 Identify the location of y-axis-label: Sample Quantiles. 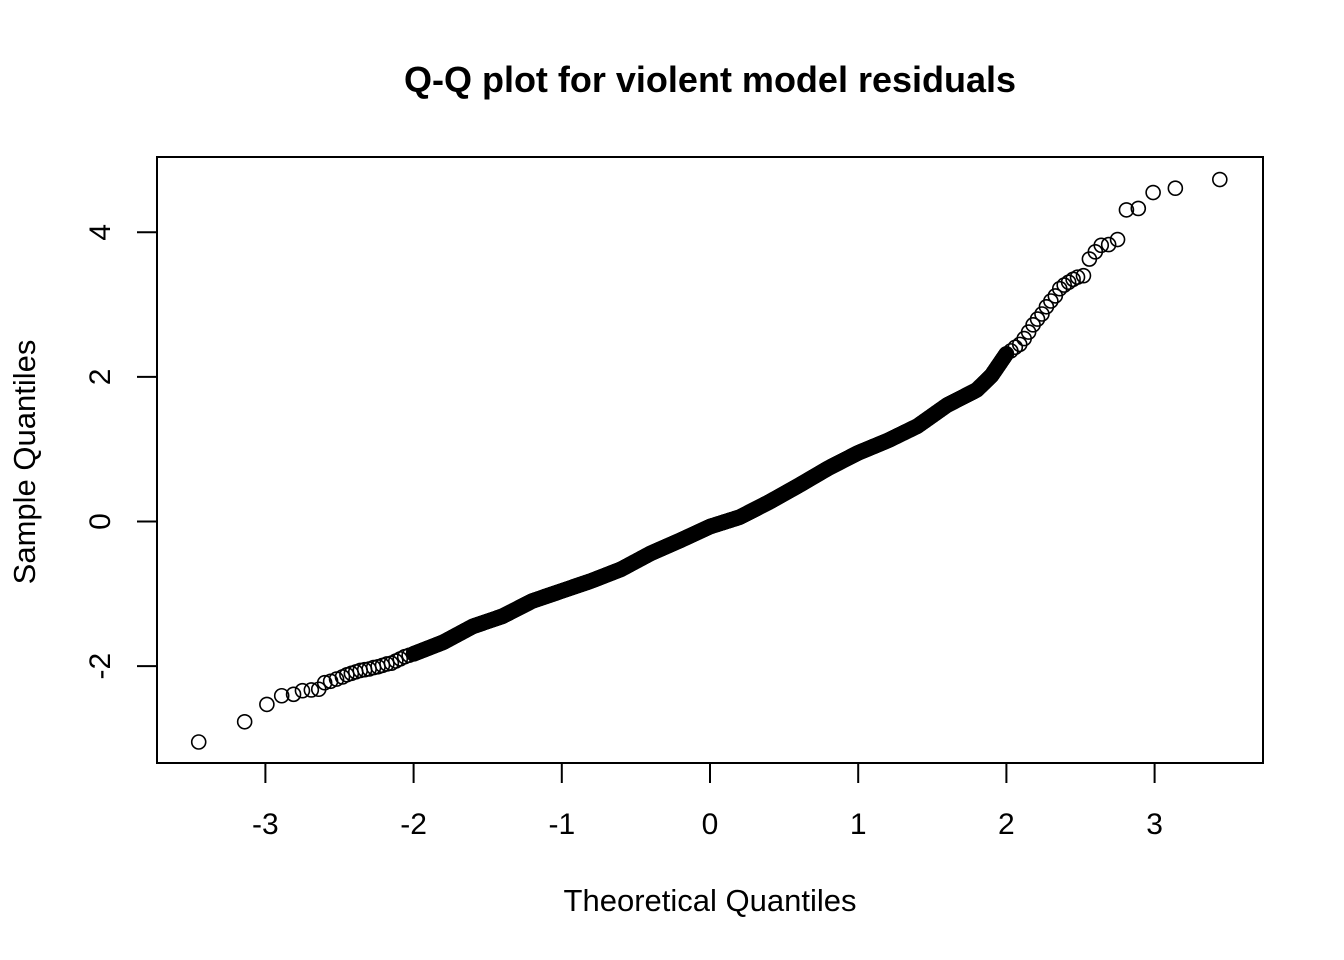
(24, 462).